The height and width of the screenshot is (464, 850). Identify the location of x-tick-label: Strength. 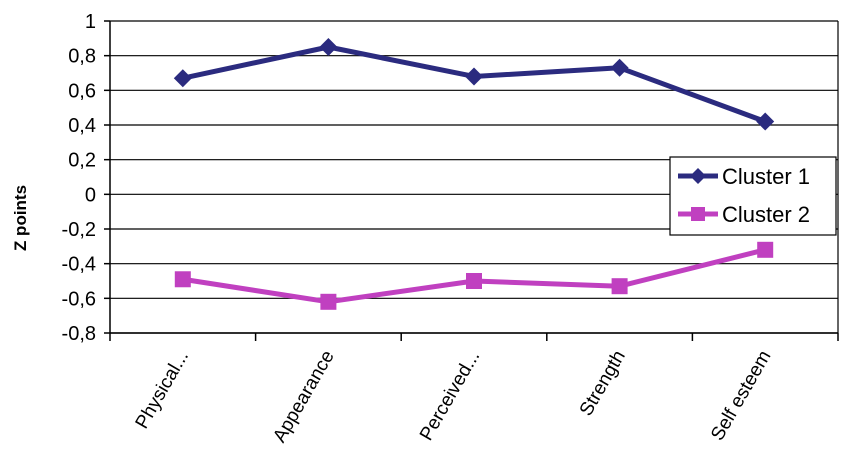
(603, 383).